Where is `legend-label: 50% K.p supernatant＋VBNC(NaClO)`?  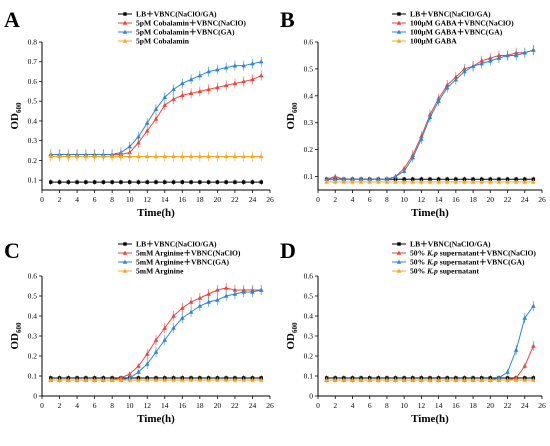 legend-label: 50% K.p supernatant＋VBNC(NaClO) is located at coordinates (473, 253).